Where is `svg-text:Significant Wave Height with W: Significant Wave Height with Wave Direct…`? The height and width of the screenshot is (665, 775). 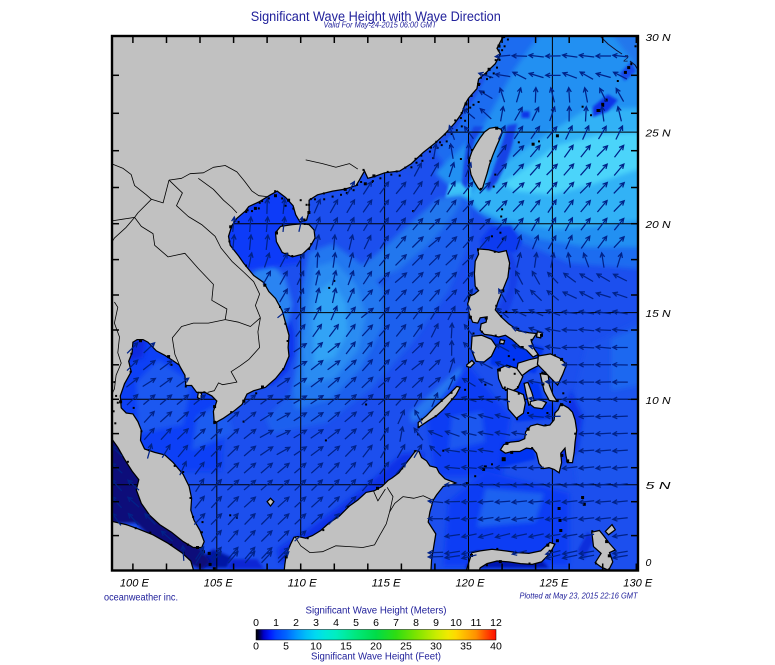 svg-text:Significant Wave Height with W: Significant Wave Height with Wave Direct… is located at coordinates (376, 16).